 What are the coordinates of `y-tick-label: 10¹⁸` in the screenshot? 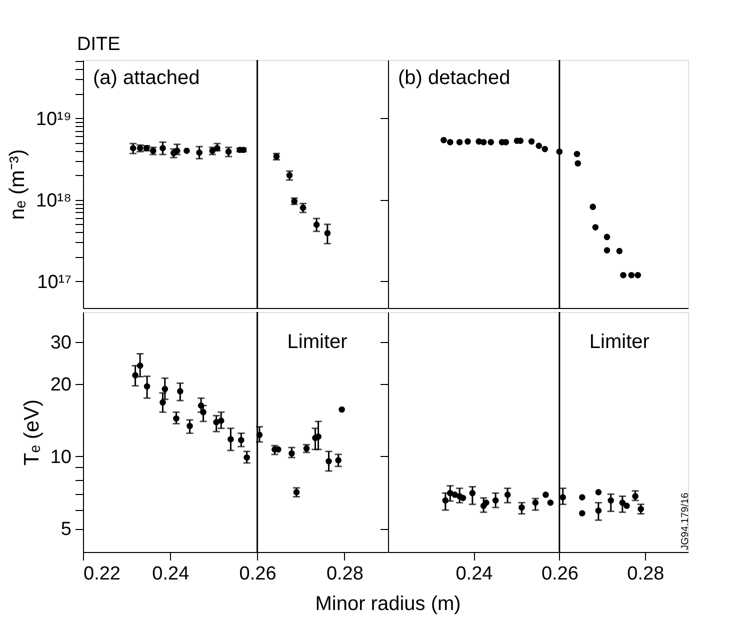 It's located at (54, 201).